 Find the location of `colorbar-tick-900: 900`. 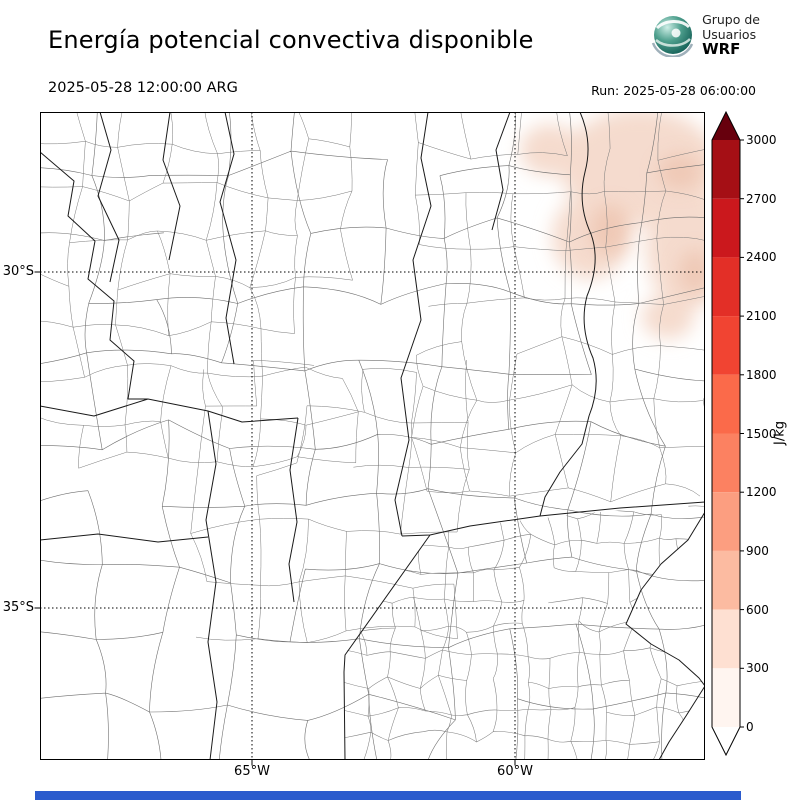

colorbar-tick-900: 900 is located at coordinates (757, 551).